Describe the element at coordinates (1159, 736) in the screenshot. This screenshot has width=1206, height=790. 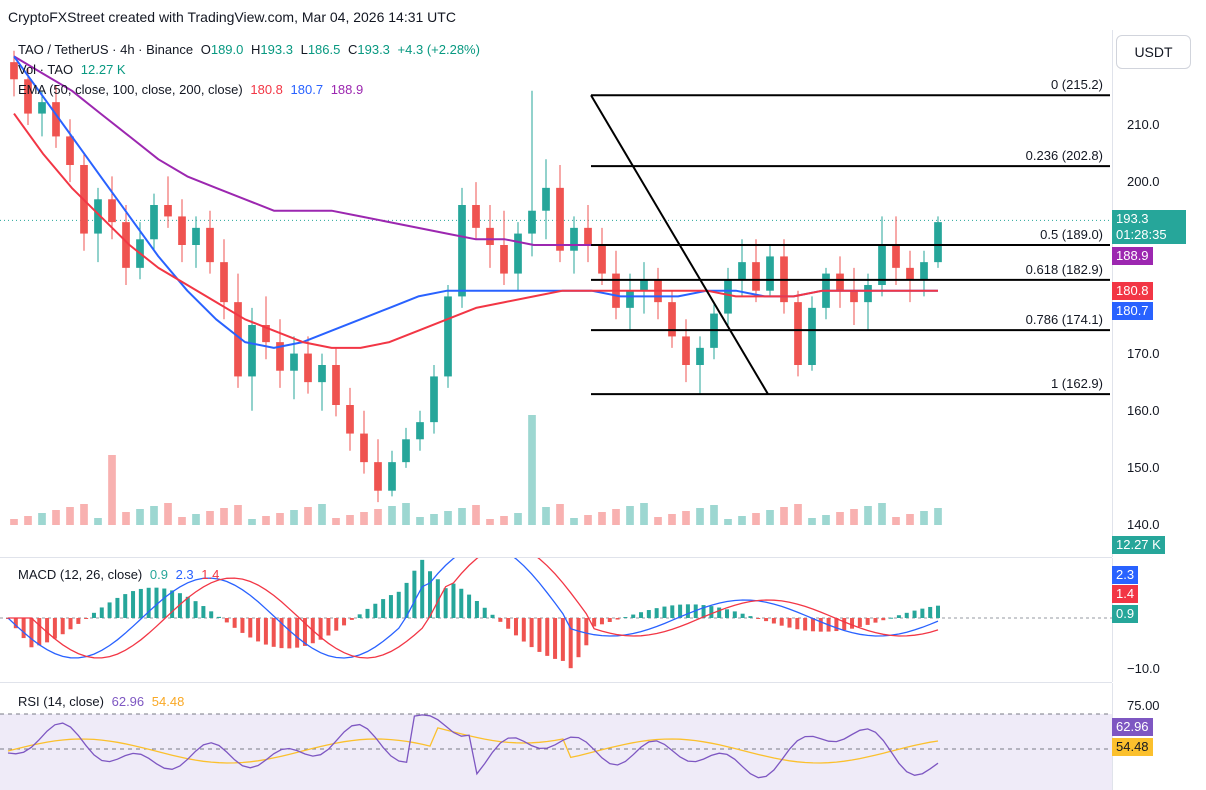
I see `rsi-axis: 75.00` at that location.